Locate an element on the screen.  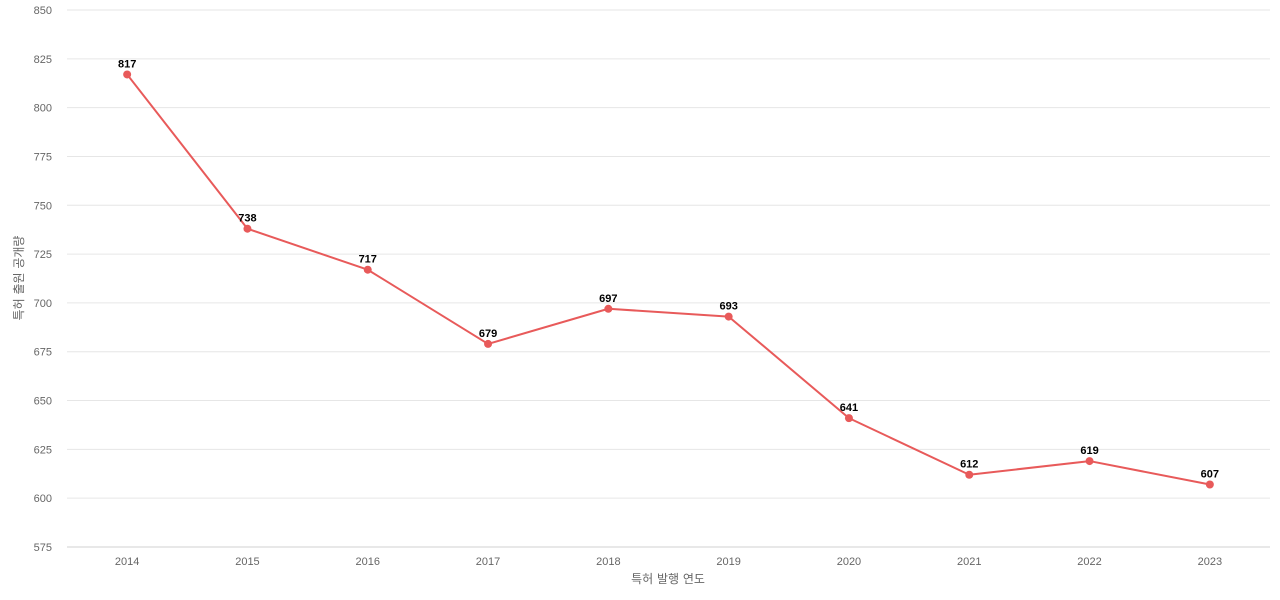
x-tick-label: 2015 is located at coordinates (247, 562).